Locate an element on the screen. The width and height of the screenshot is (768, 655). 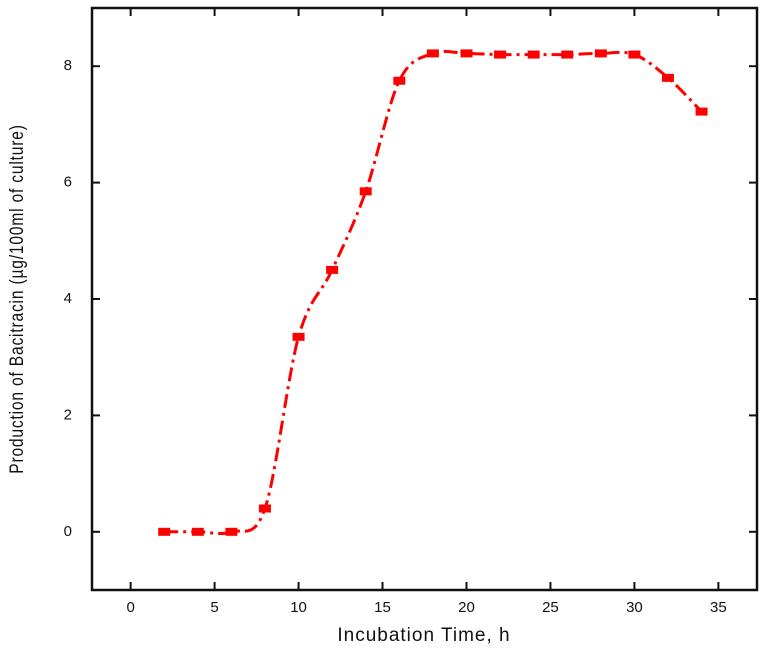
y-tick-label: 4 is located at coordinates (68, 298).